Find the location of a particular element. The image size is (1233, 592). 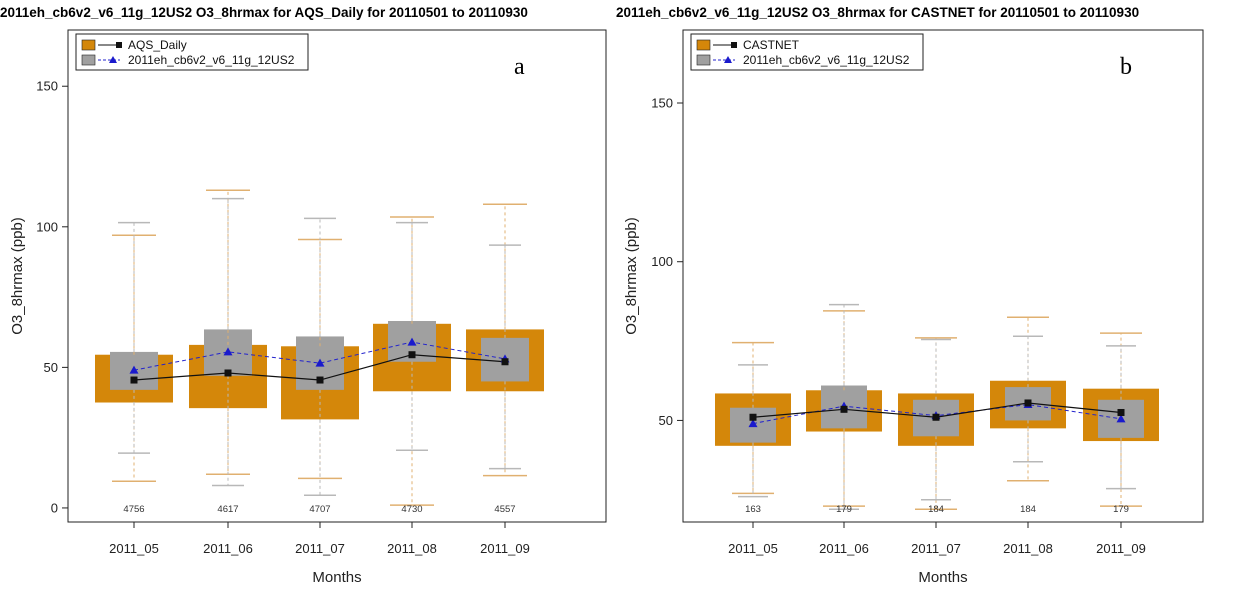

legend-obs-label: CASTNET is located at coordinates (771, 45).